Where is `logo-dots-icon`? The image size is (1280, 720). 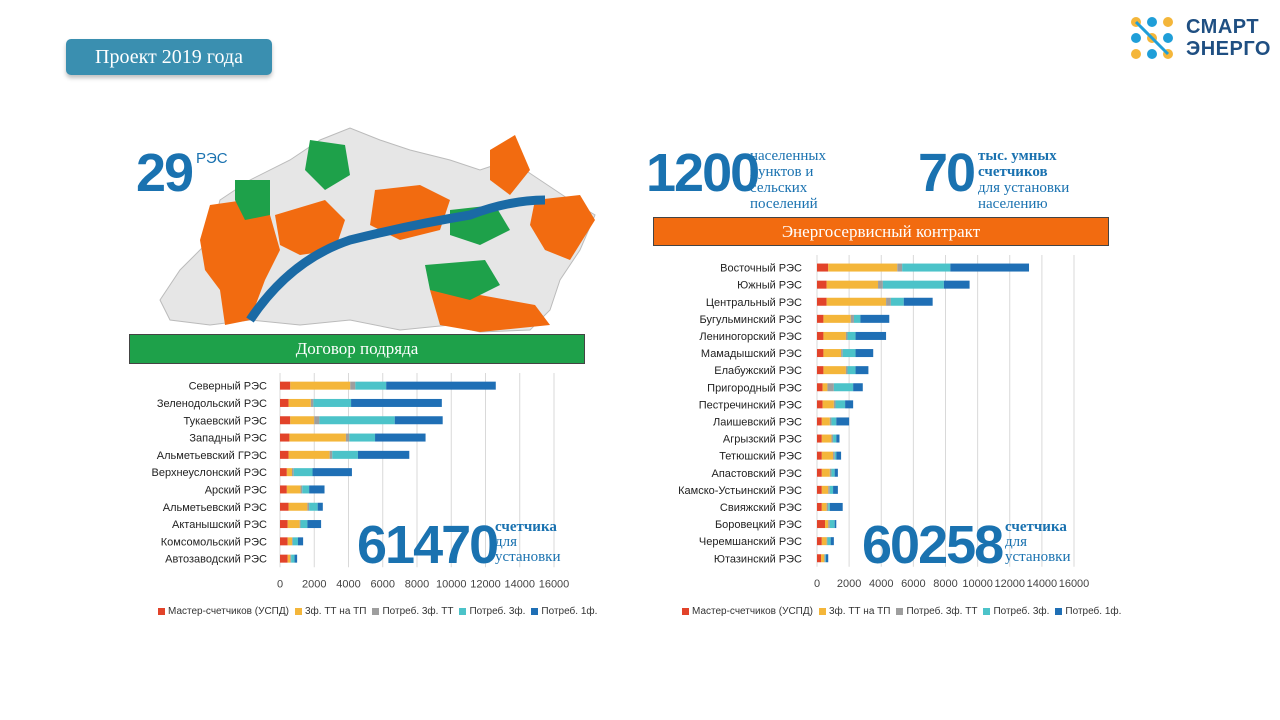
logo-dots-icon is located at coordinates (1152, 38).